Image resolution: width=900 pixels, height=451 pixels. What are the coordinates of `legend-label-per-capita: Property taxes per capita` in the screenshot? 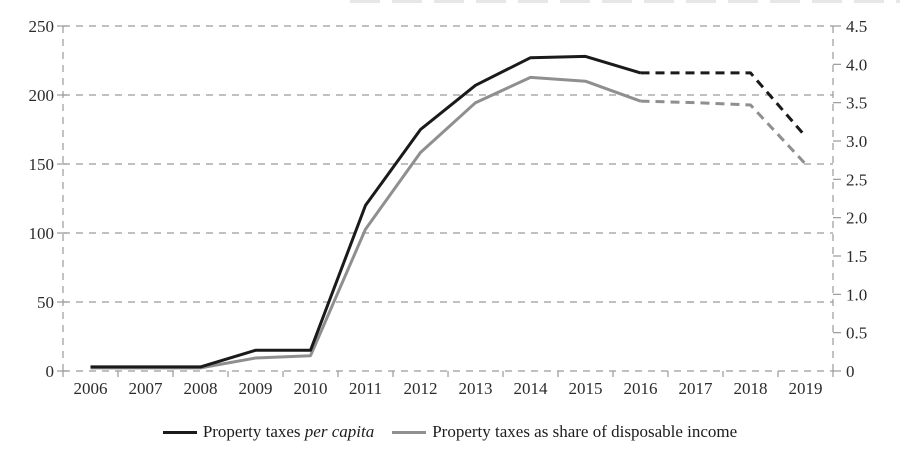 It's located at (288, 431).